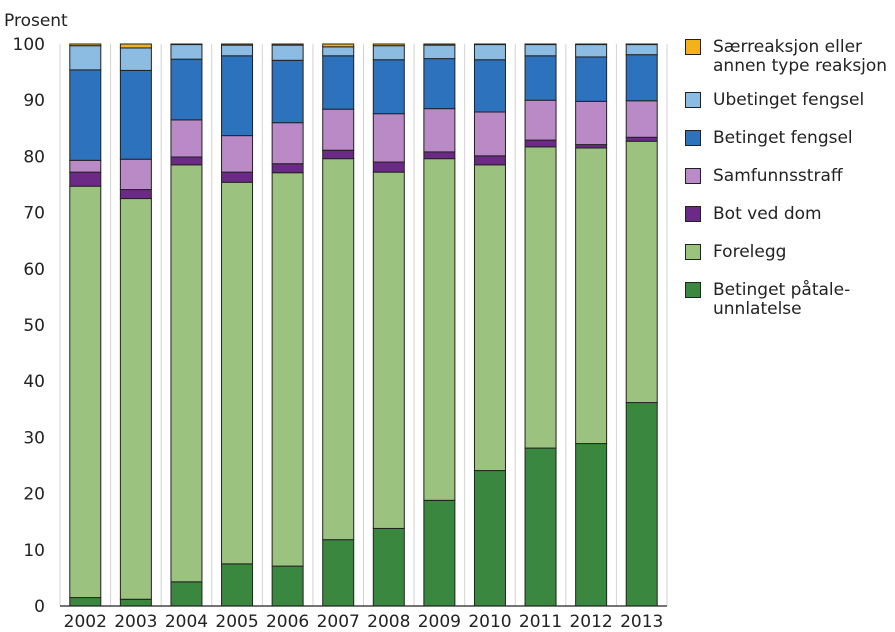 The height and width of the screenshot is (632, 895). What do you see at coordinates (540, 527) in the screenshot?
I see `bar-segment-2011-s0` at bounding box center [540, 527].